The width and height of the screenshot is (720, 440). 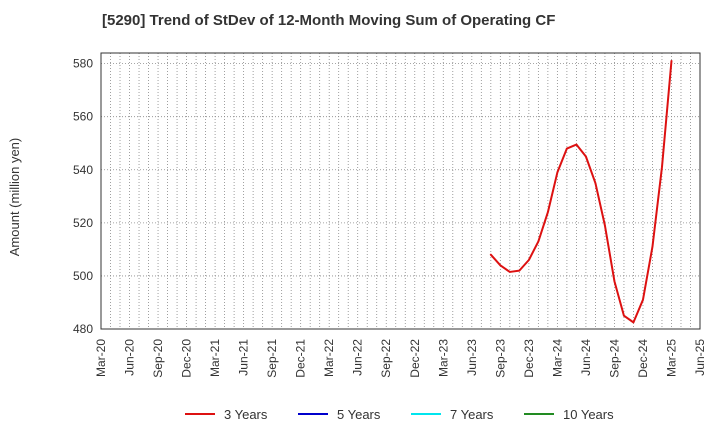 What do you see at coordinates (83, 64) in the screenshot?
I see `y-tick-label: 580` at bounding box center [83, 64].